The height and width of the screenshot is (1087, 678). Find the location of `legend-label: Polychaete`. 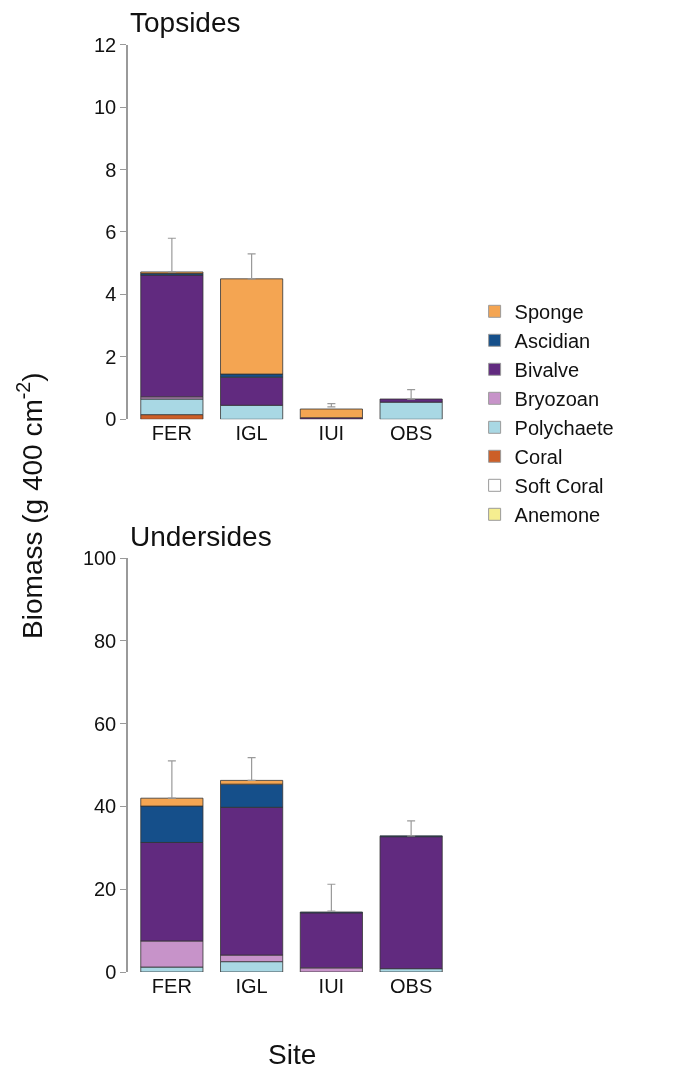

legend-label: Polychaete is located at coordinates (564, 428).